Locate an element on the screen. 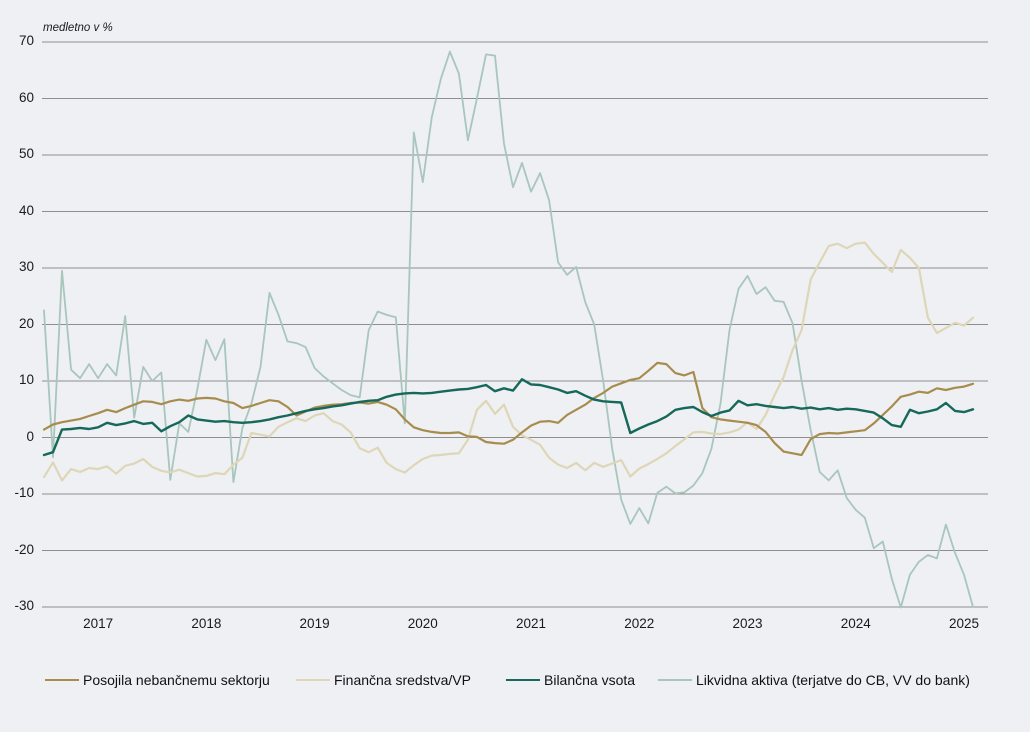 The width and height of the screenshot is (1030, 732). y-tick-label: 0 is located at coordinates (30, 436).